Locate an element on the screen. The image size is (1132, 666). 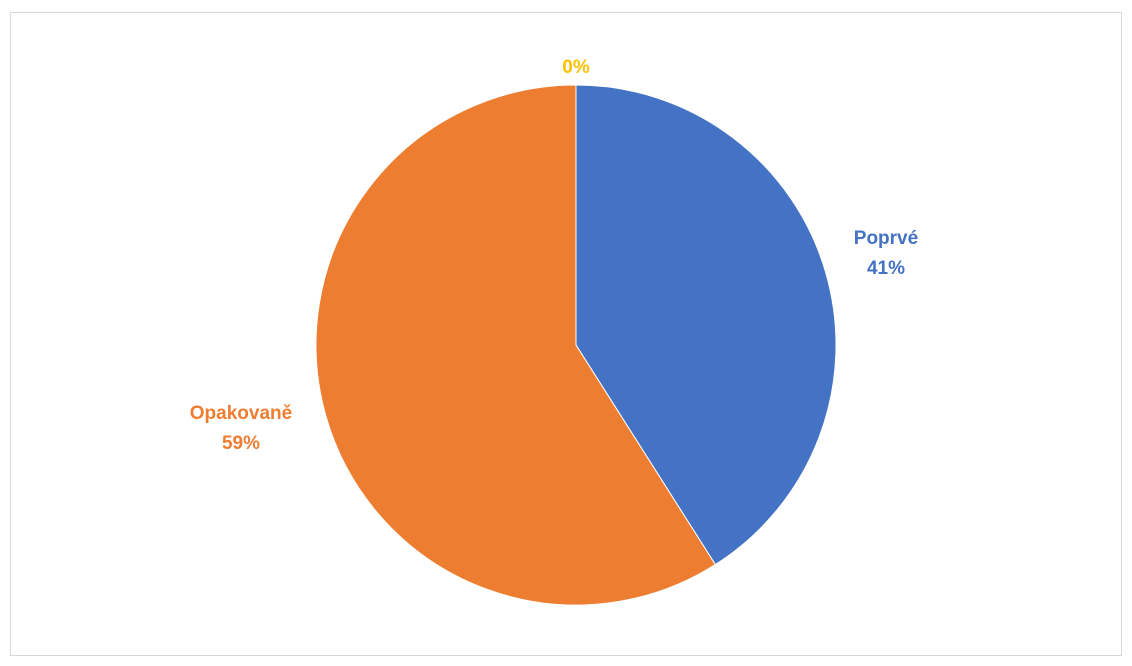
slice-label-name: Opakovaně is located at coordinates (241, 413).